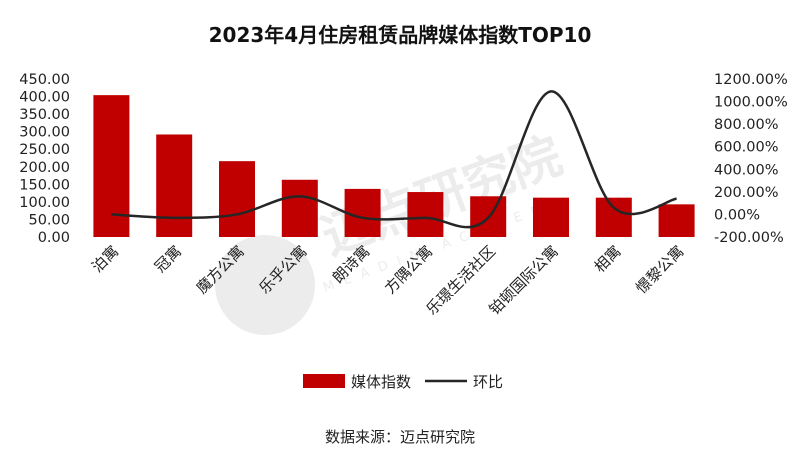  Describe the element at coordinates (44, 98) in the screenshot. I see `left-axis-tick-label: 400.00` at that location.